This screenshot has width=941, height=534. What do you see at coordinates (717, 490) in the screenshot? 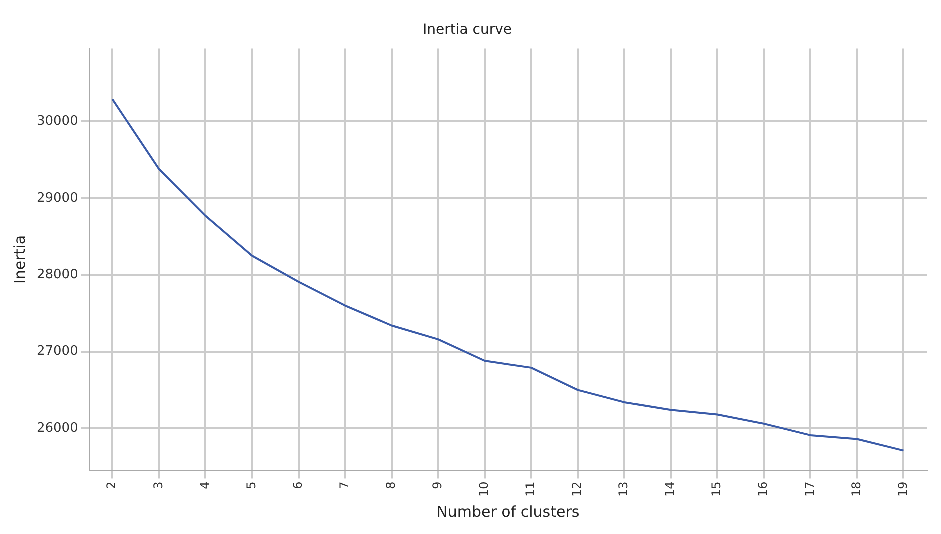
I see `x-tick-label: 15` at bounding box center [717, 490].